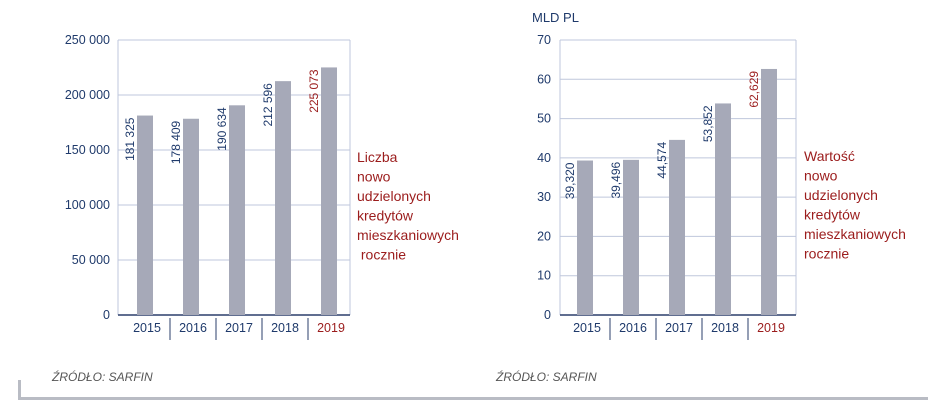 This screenshot has width=945, height=420. I want to click on chart2-annotation-line: nowo, so click(821, 176).